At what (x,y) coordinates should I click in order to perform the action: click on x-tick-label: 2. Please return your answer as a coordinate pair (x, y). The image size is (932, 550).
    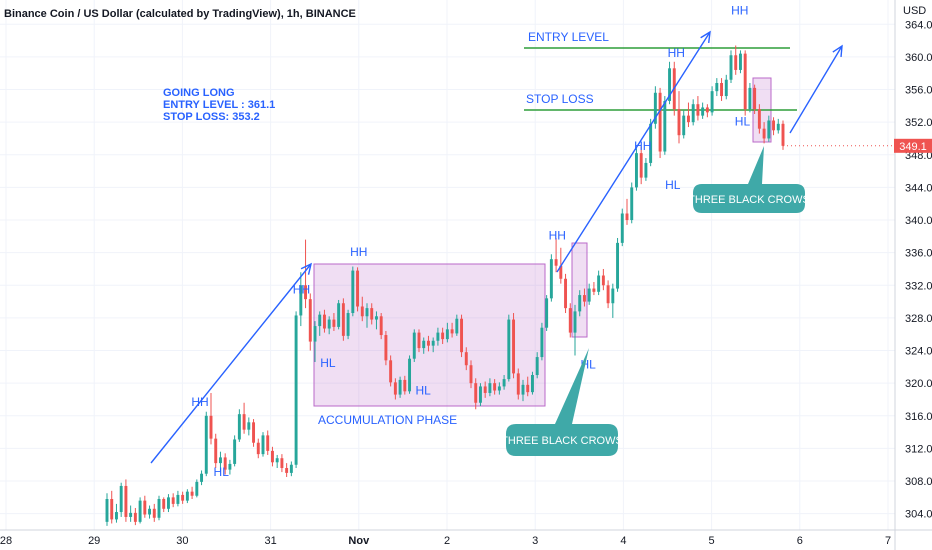
    Looking at the image, I should click on (447, 541).